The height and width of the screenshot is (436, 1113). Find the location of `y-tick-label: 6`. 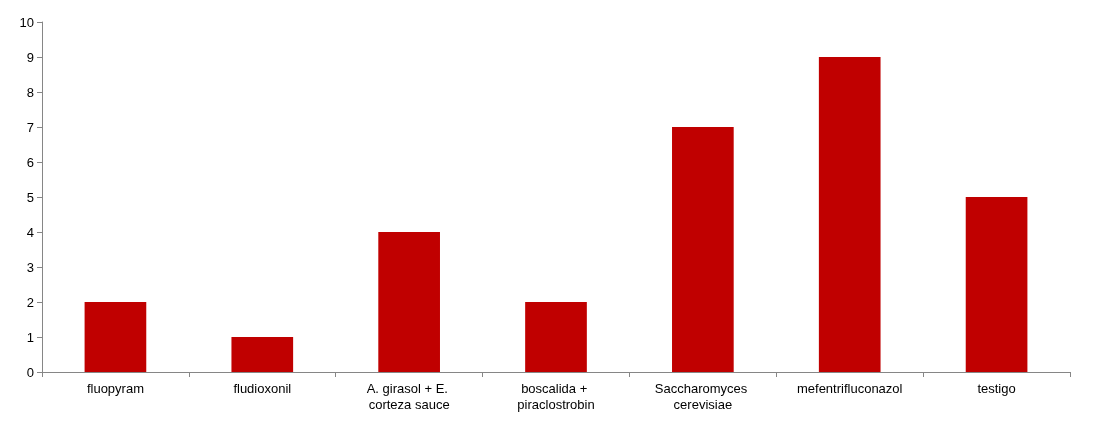

y-tick-label: 6 is located at coordinates (30, 162).